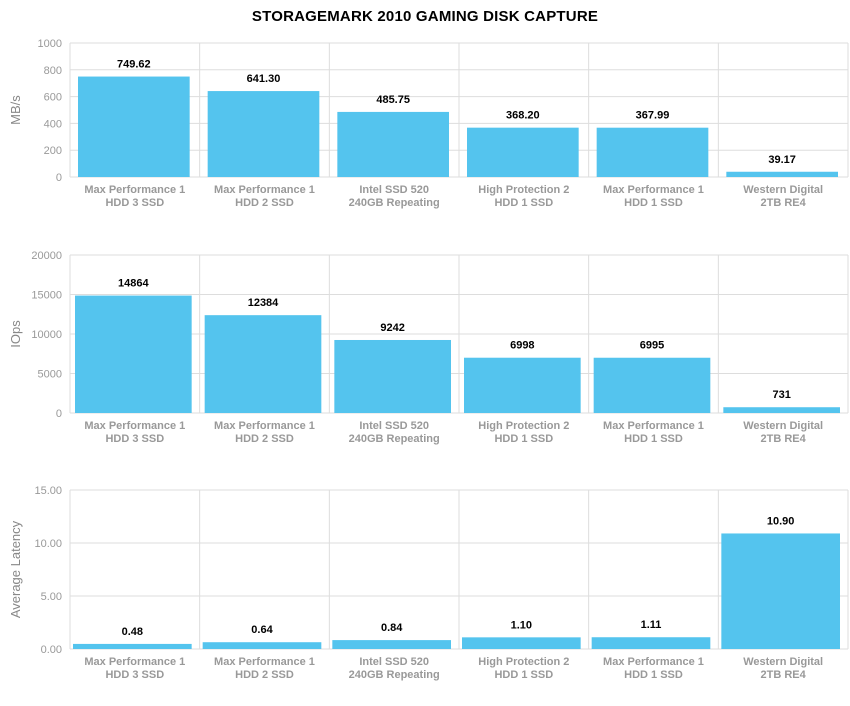 This screenshot has height=706, width=850. What do you see at coordinates (53, 98) in the screenshot?
I see `y-tick-label: 600` at bounding box center [53, 98].